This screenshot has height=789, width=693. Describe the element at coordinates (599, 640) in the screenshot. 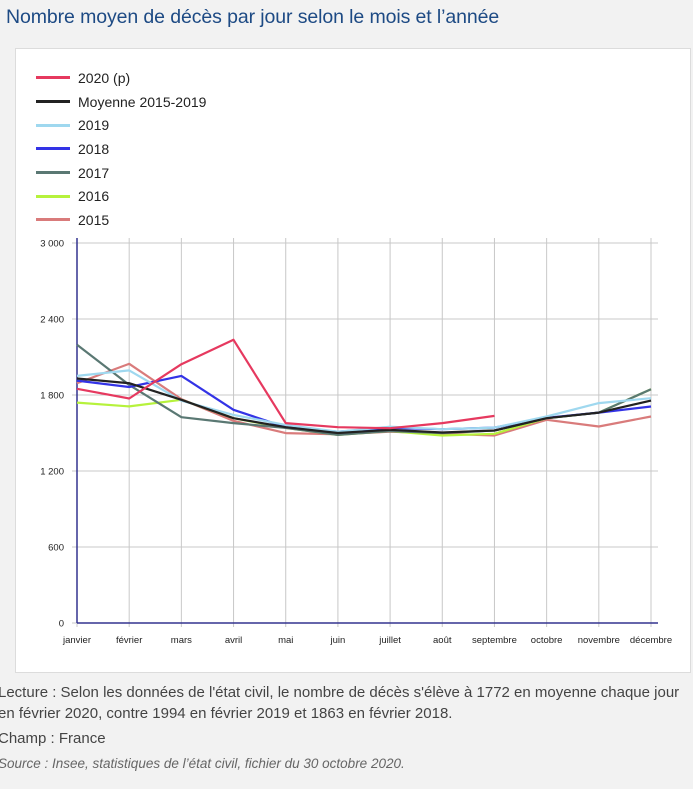

I see `x-tick-label: novembre` at that location.